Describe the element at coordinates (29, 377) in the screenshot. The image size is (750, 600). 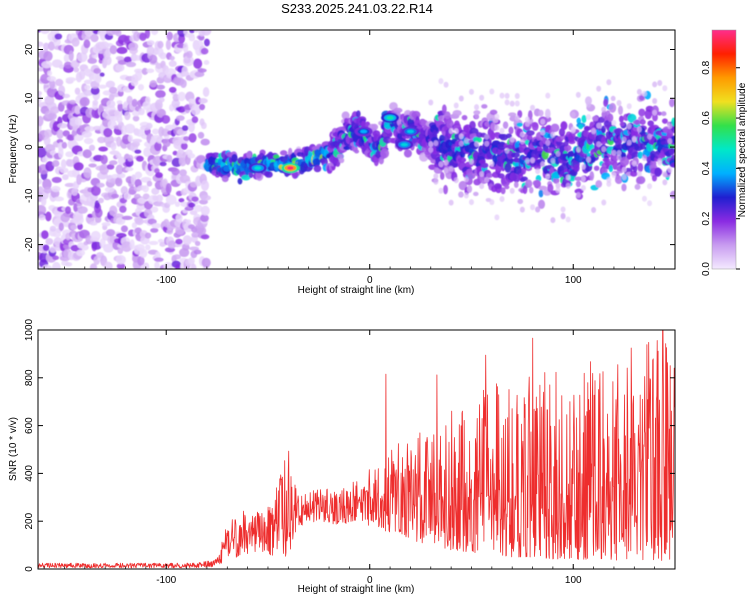
I see `snr-y-tick-label: 800` at that location.